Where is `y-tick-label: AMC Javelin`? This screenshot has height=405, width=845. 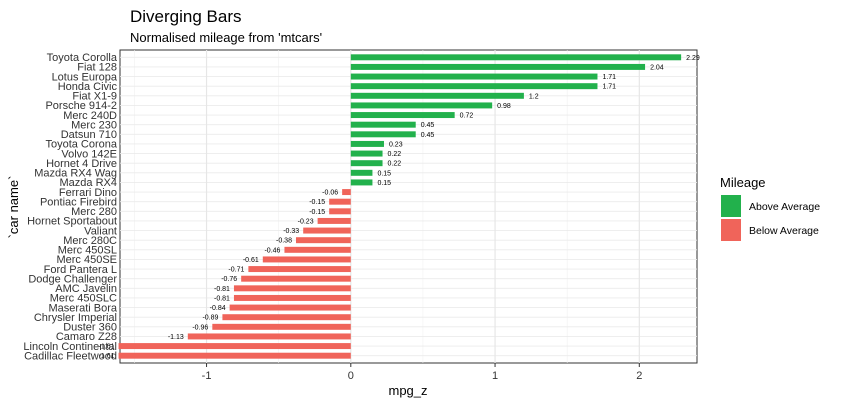
y-tick-label: AMC Javelin is located at coordinates (86, 289).